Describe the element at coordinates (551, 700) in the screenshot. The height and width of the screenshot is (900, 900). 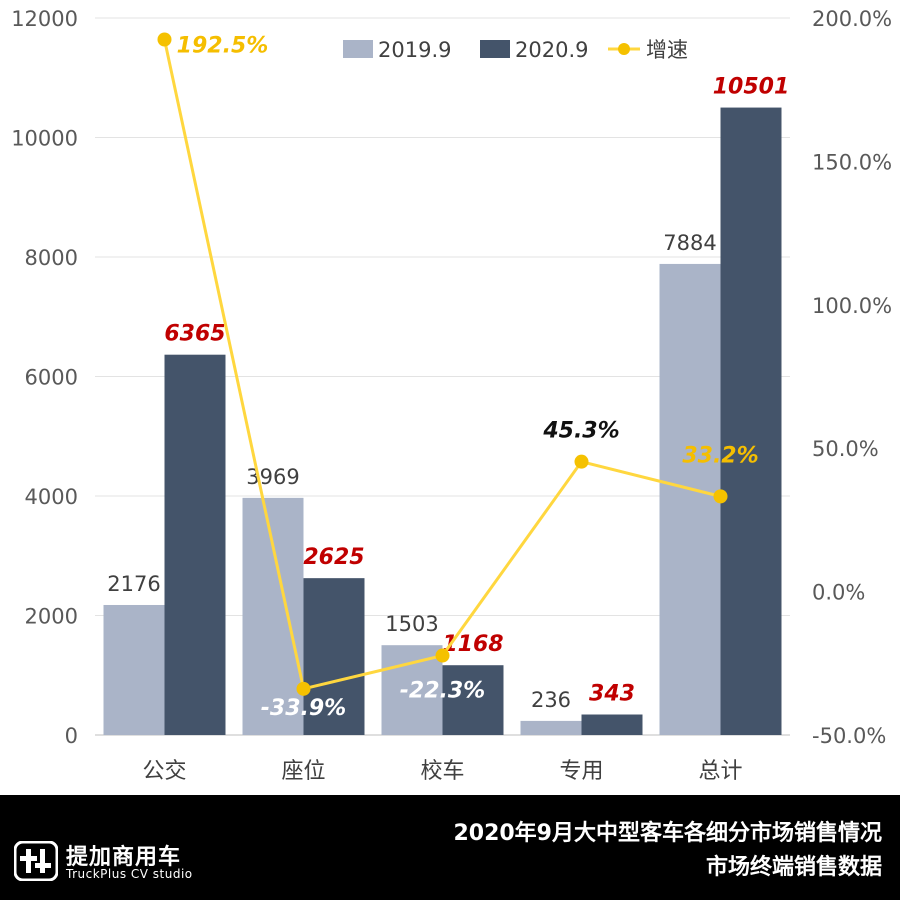
I see `bar-label-2019: 236` at that location.